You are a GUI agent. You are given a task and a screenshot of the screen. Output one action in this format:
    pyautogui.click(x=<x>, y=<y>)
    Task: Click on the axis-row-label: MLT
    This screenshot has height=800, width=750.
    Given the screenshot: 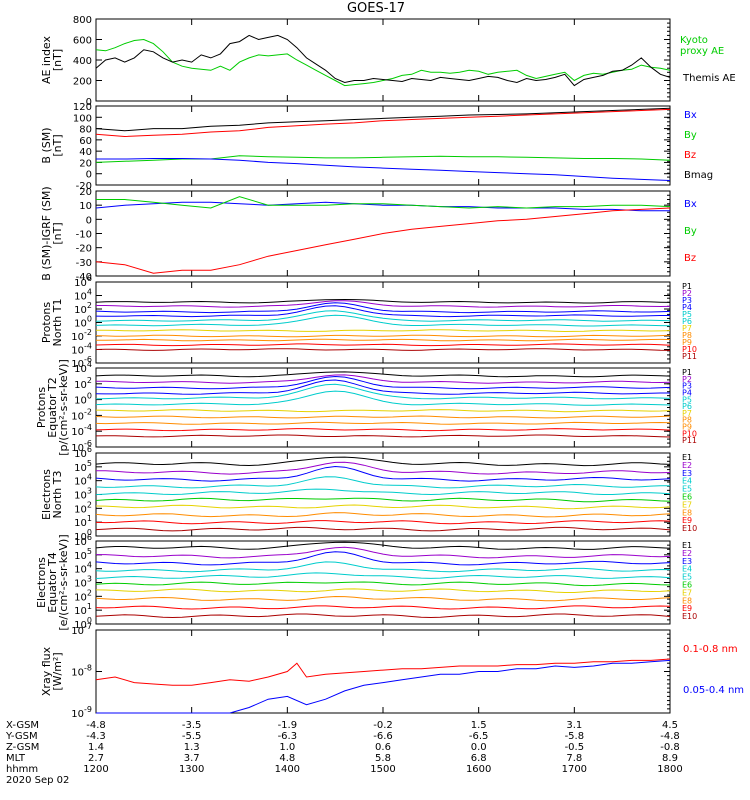 What is the action you would take?
    pyautogui.click(x=16, y=758)
    